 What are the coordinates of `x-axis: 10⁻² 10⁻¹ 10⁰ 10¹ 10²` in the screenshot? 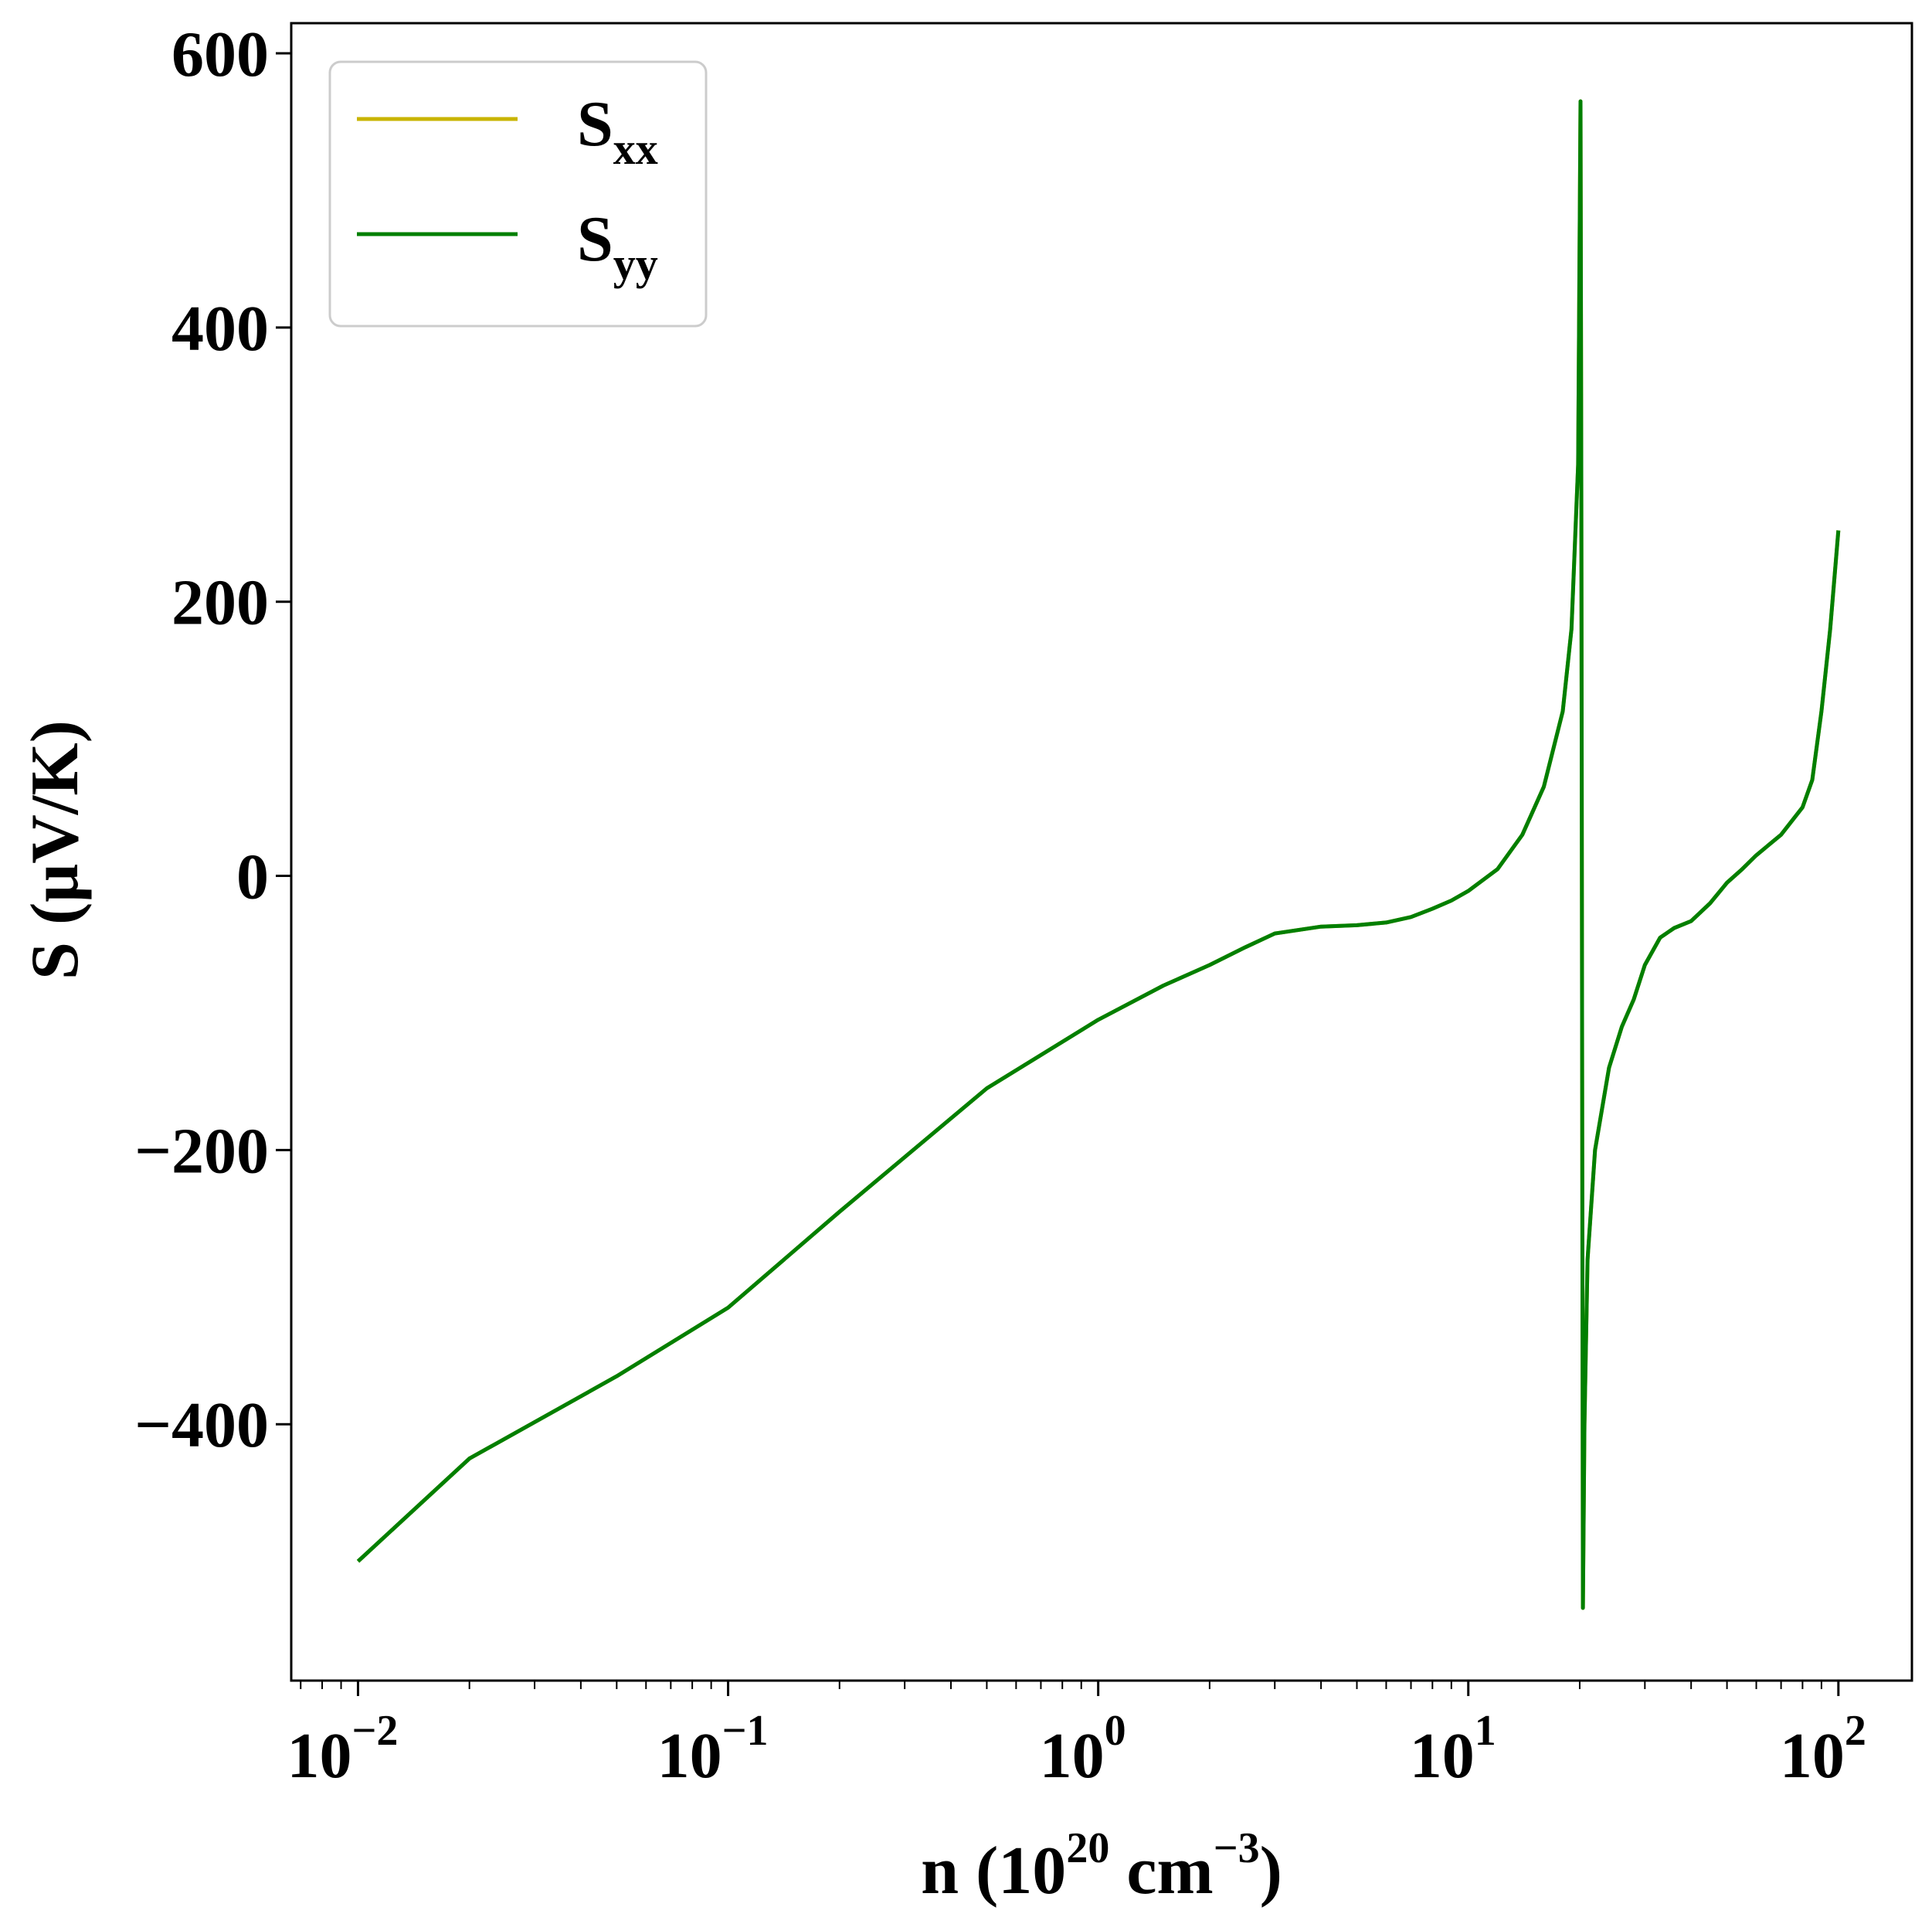 It's located at (1077, 1736).